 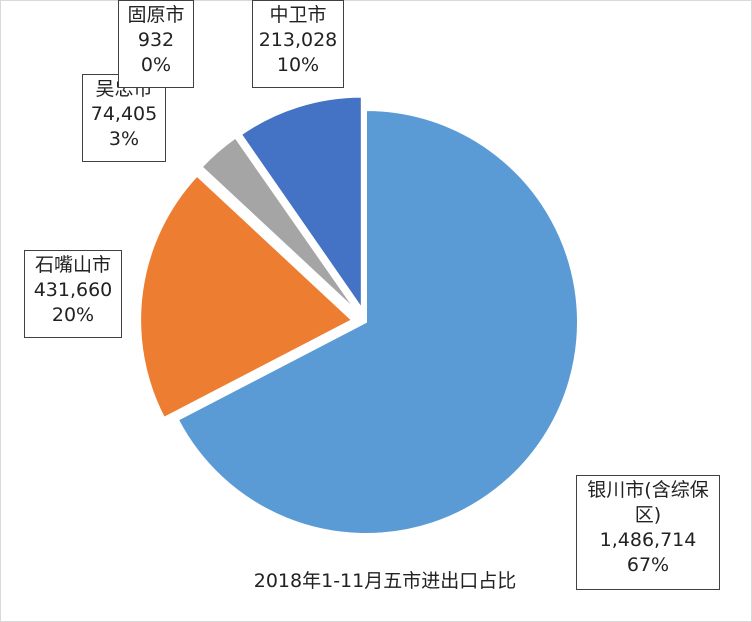 What do you see at coordinates (385, 581) in the screenshot?
I see `chart-title: 2018年1-11月五市进出口占比` at bounding box center [385, 581].